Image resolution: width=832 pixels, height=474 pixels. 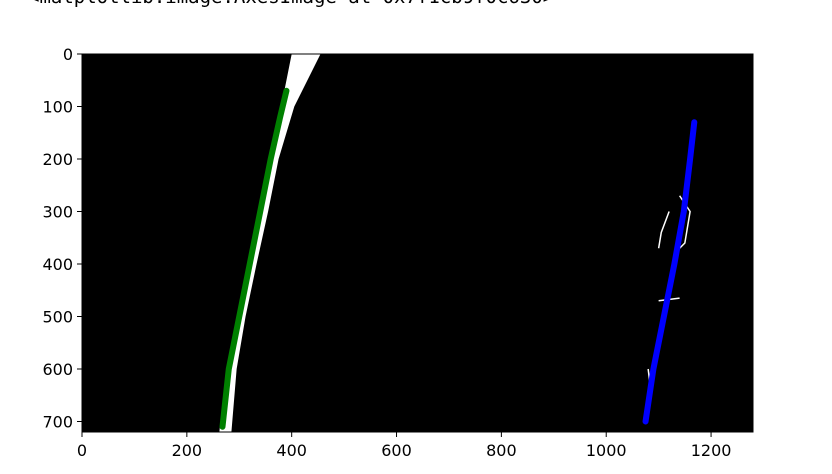 I want to click on left-lane-fit-line, so click(x=254, y=258).